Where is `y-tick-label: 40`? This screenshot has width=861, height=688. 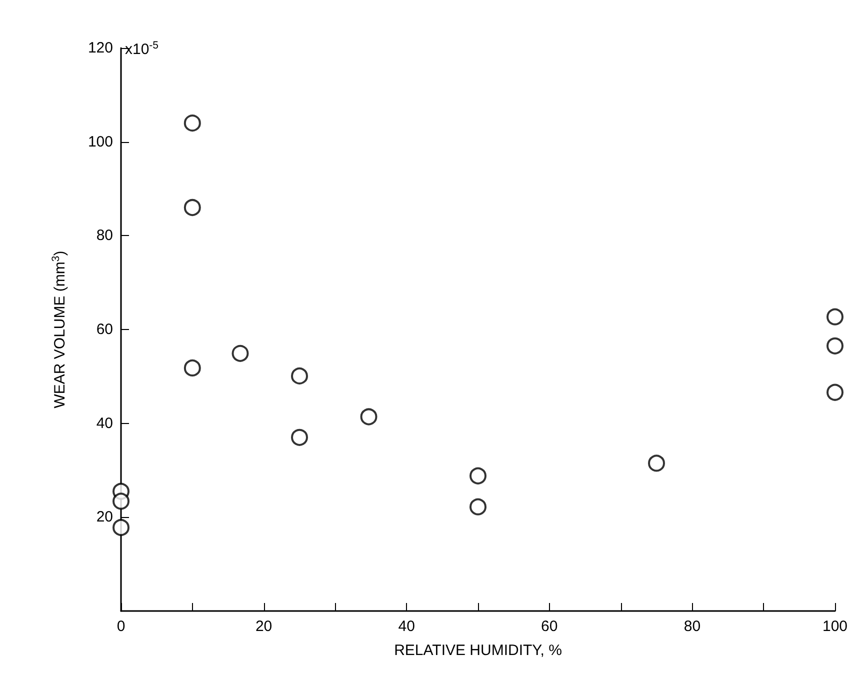 y-tick-label: 40 is located at coordinates (104, 423).